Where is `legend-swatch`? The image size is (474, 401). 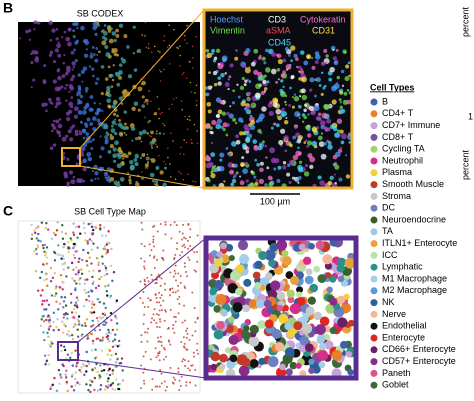
legend-swatch is located at coordinates (374, 244).